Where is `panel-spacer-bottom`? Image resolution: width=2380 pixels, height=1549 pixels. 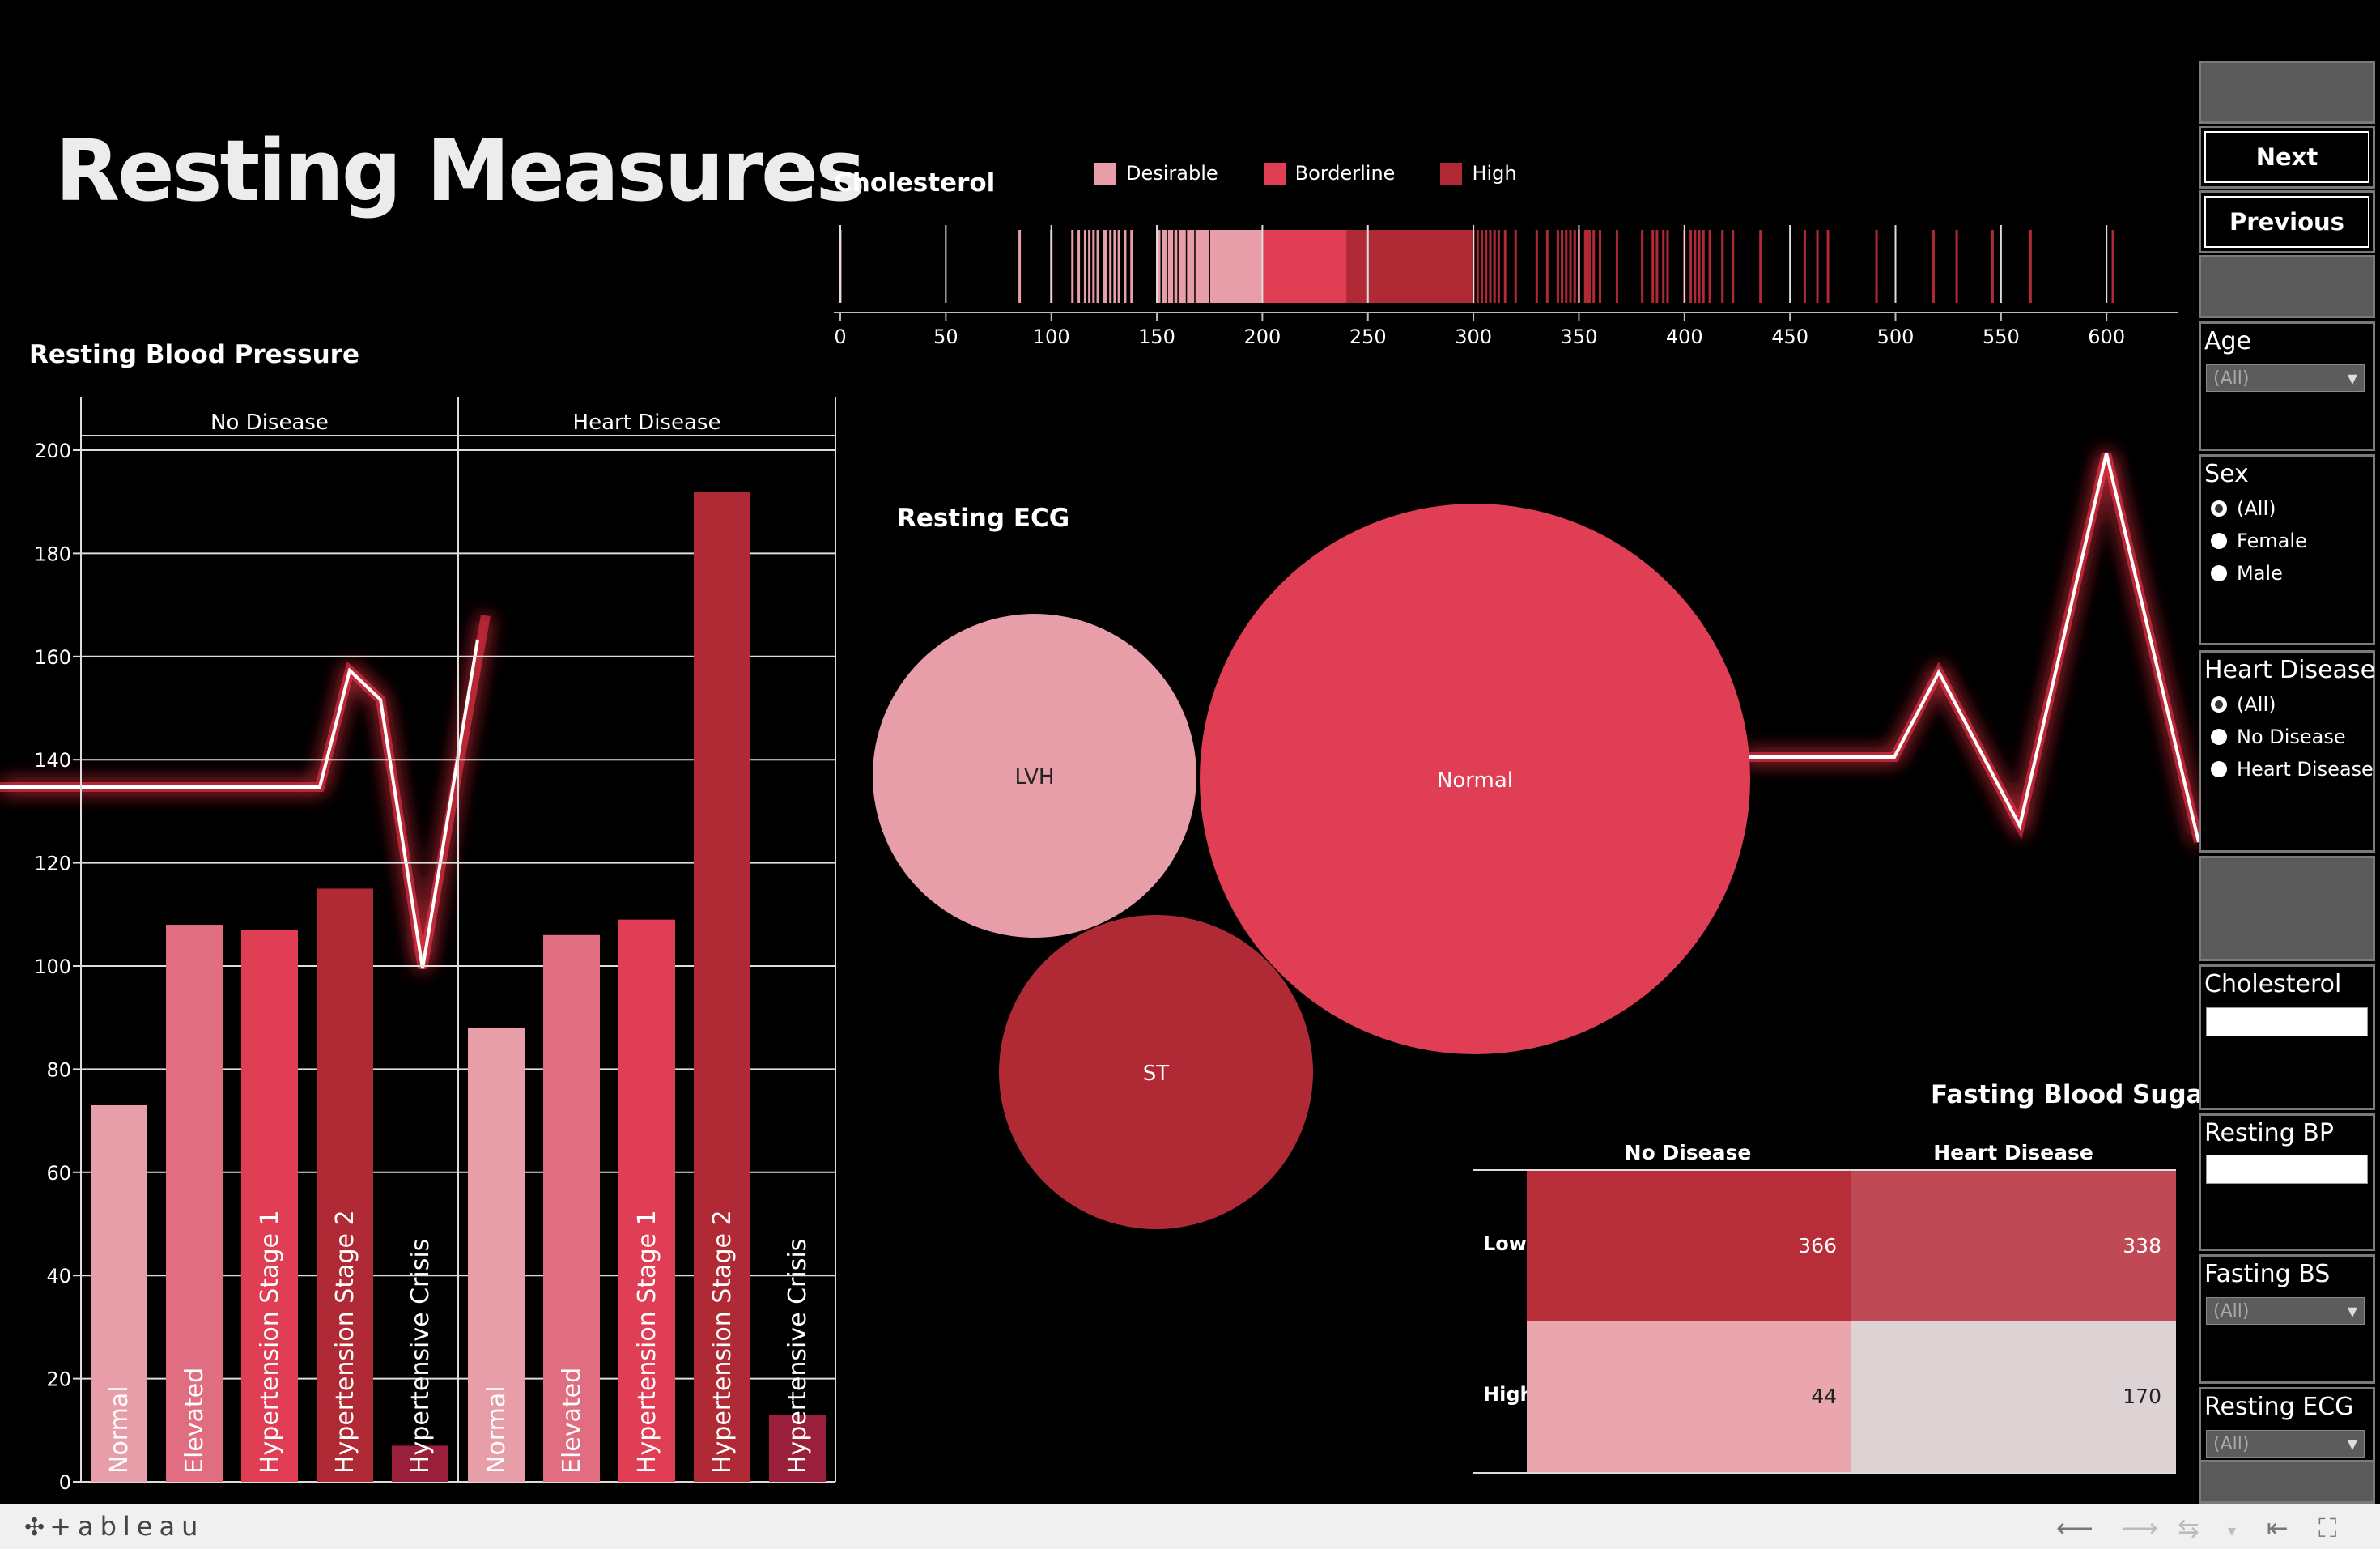
panel-spacer-bottom is located at coordinates (2287, 1482).